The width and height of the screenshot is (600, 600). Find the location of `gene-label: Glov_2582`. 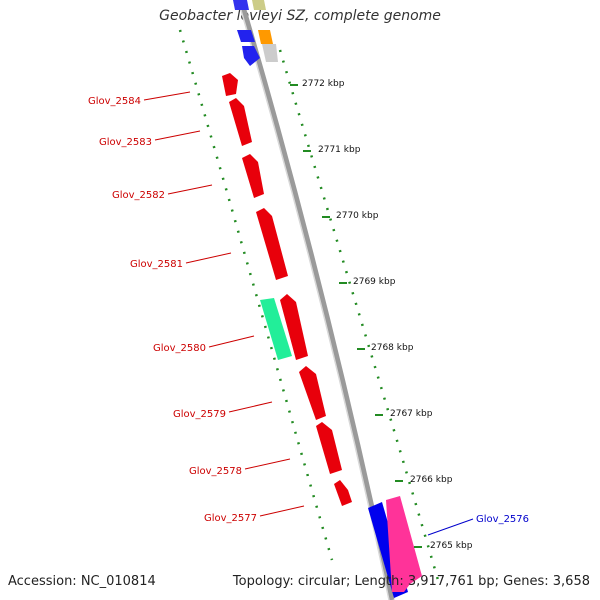

gene-label: Glov_2582 is located at coordinates (138, 195).